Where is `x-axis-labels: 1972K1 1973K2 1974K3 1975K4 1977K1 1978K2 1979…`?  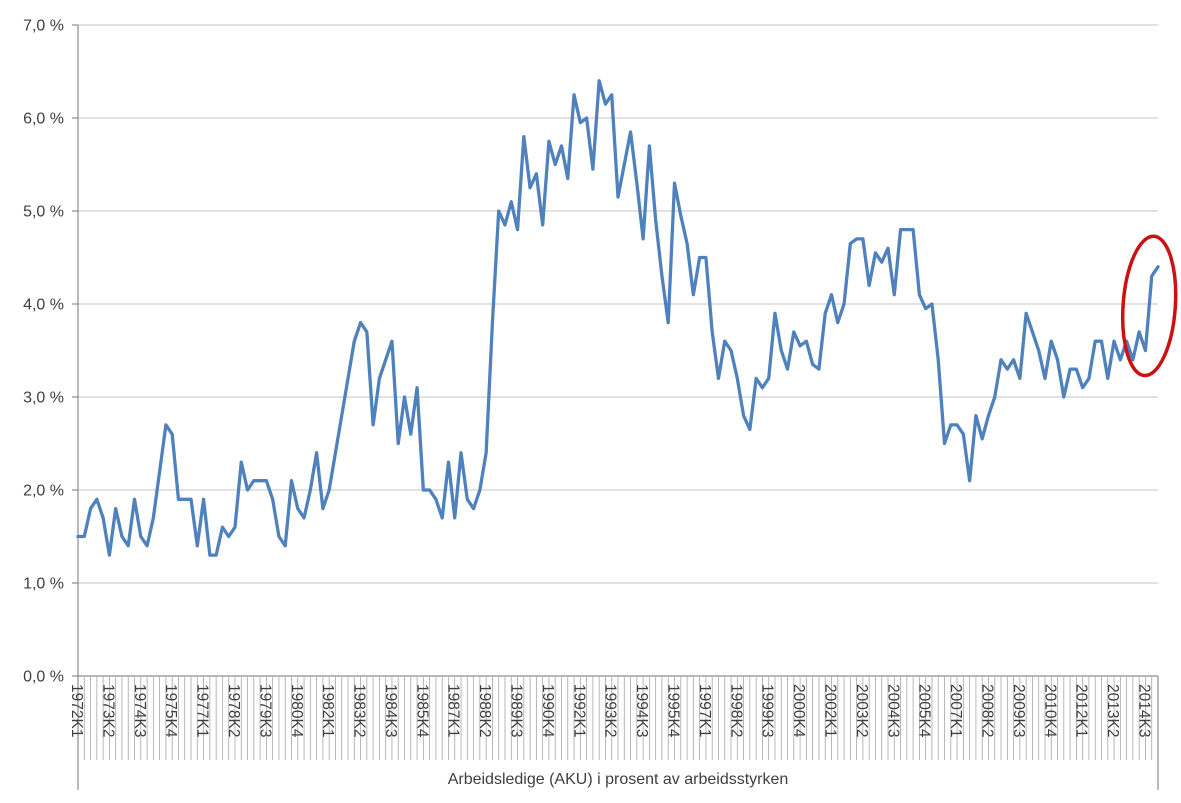
x-axis-labels: 1972K1 1973K2 1974K3 1975K4 1977K1 1978K2 1979… is located at coordinates (610, 711).